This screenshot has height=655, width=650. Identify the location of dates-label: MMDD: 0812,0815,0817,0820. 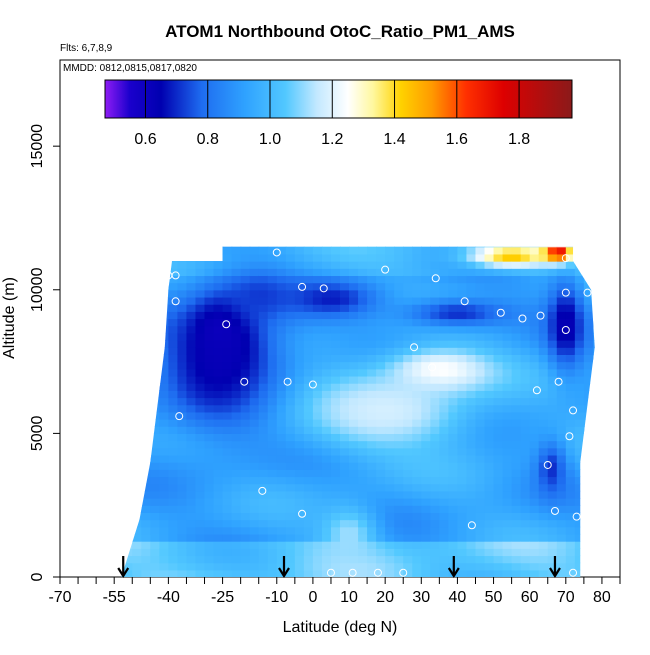
(130, 68).